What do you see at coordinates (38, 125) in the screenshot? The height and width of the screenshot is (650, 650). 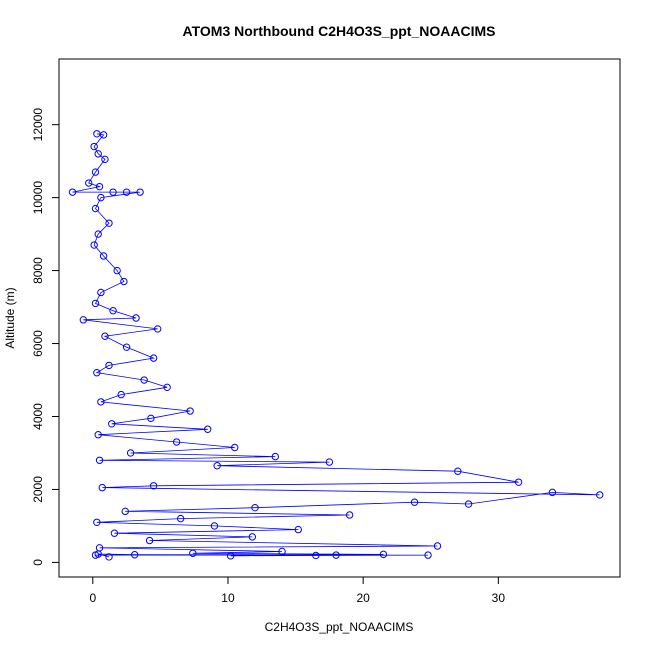 I see `y-tick-label: 12000` at bounding box center [38, 125].